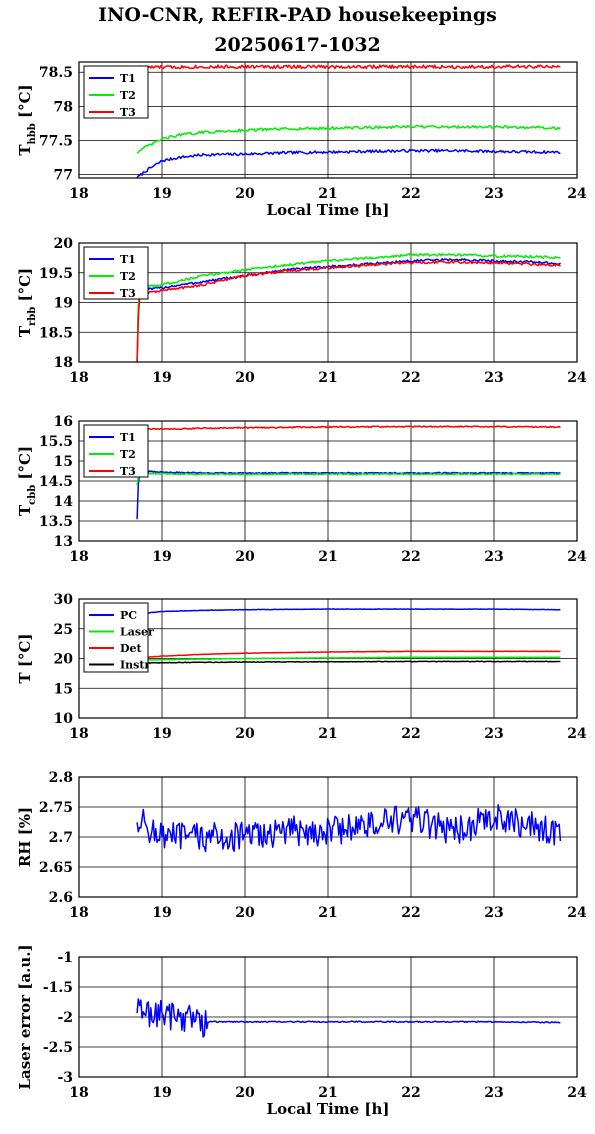 The image size is (595, 1134). What do you see at coordinates (25, 837) in the screenshot?
I see `y-axis-label: RH [%]` at bounding box center [25, 837].